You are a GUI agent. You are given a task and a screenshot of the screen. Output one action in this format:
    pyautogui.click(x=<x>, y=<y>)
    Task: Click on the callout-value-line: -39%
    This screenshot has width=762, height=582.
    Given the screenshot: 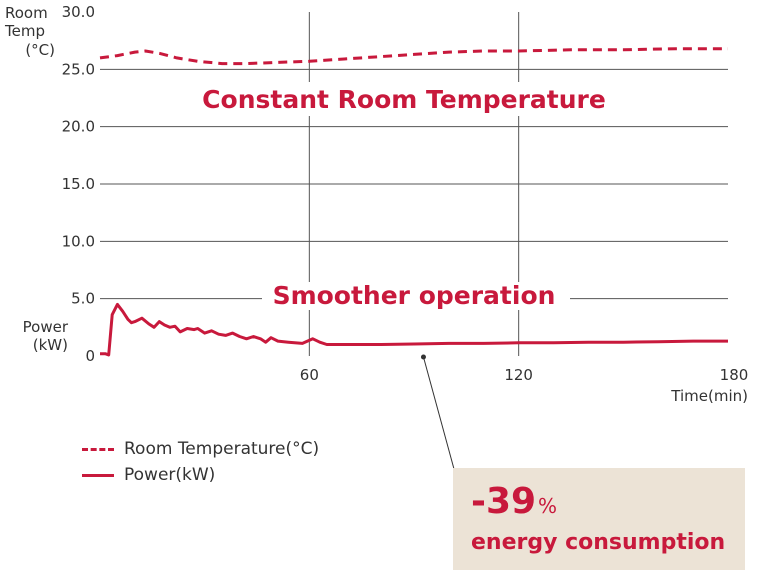 What is the action you would take?
    pyautogui.click(x=608, y=504)
    